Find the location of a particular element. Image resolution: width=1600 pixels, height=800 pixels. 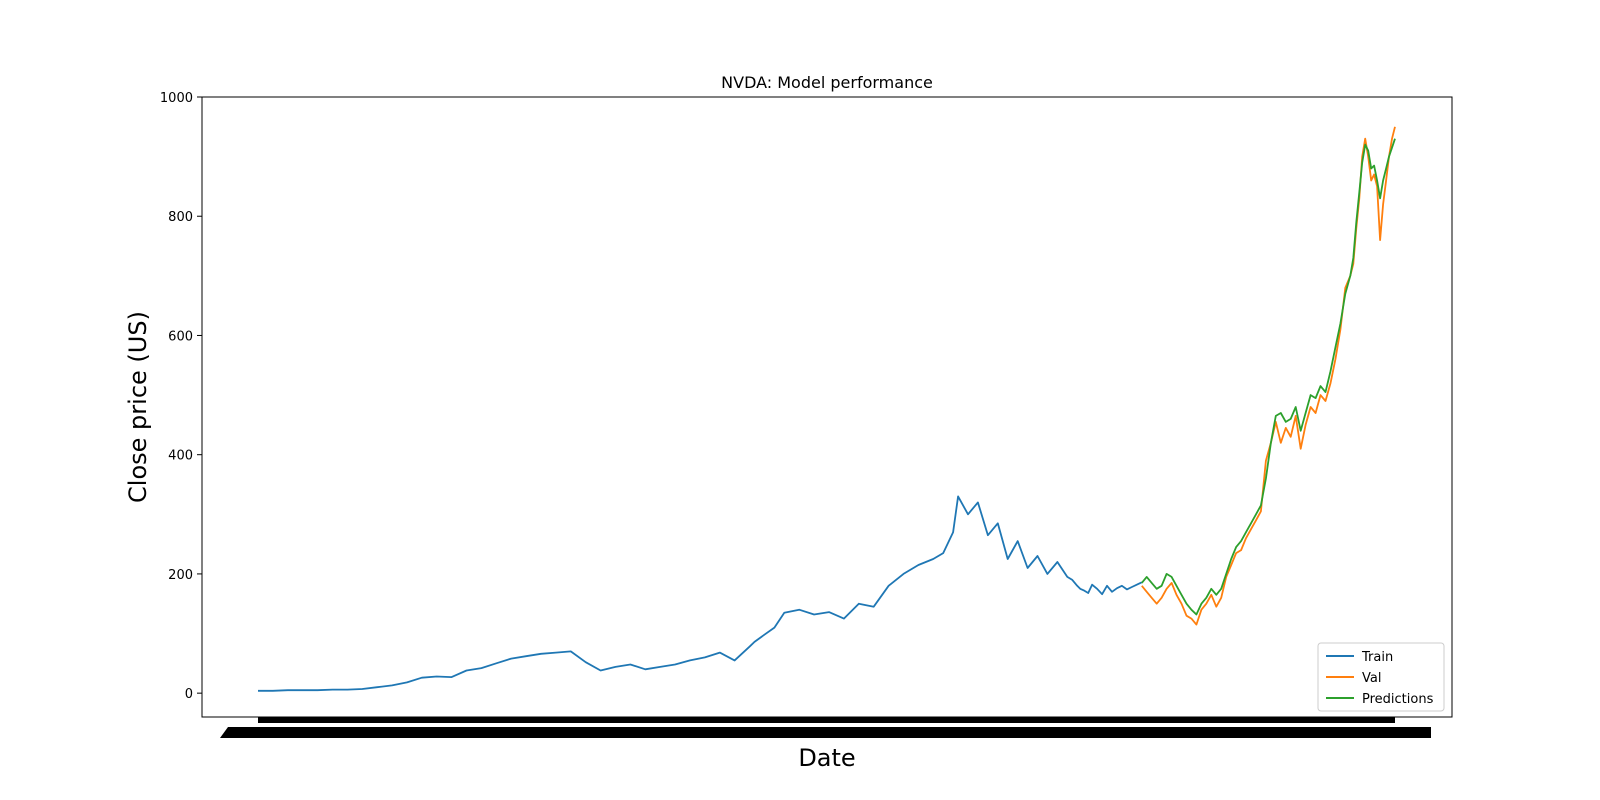

y-tick-label: 1000 is located at coordinates (176, 98).